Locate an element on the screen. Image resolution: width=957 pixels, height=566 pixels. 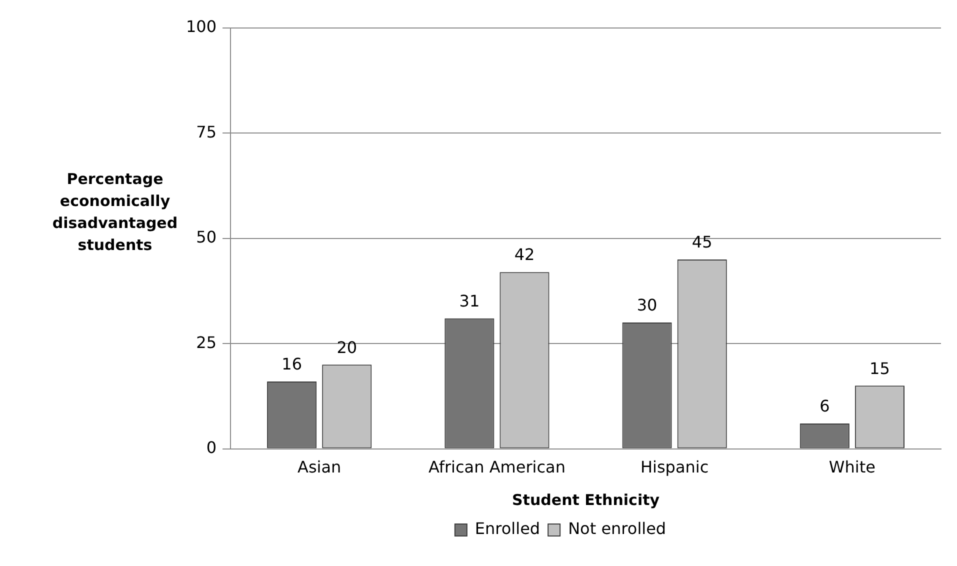
y-tick-label: 25 is located at coordinates (206, 342).